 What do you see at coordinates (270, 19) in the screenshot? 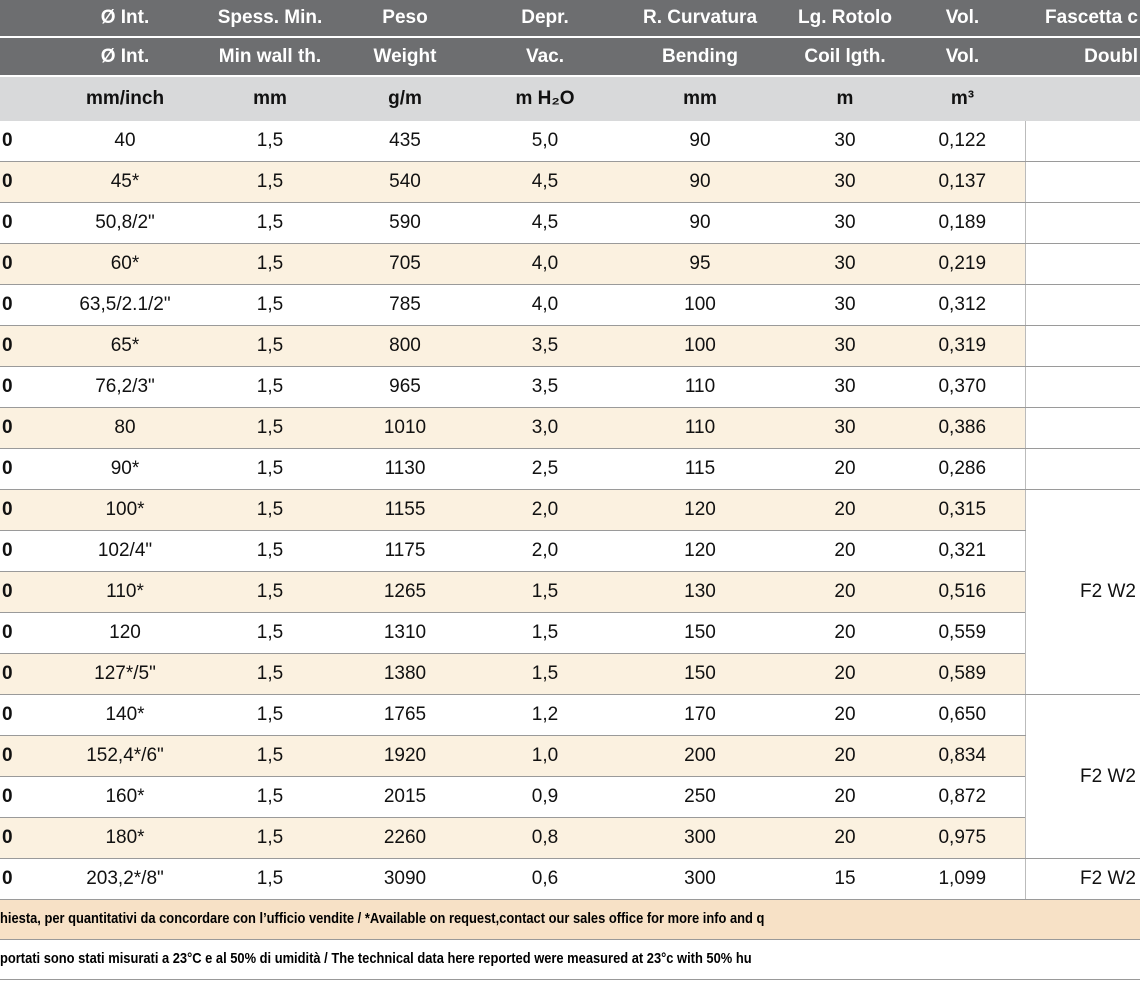
I see `header-cell: Spess. Min.` at bounding box center [270, 19].